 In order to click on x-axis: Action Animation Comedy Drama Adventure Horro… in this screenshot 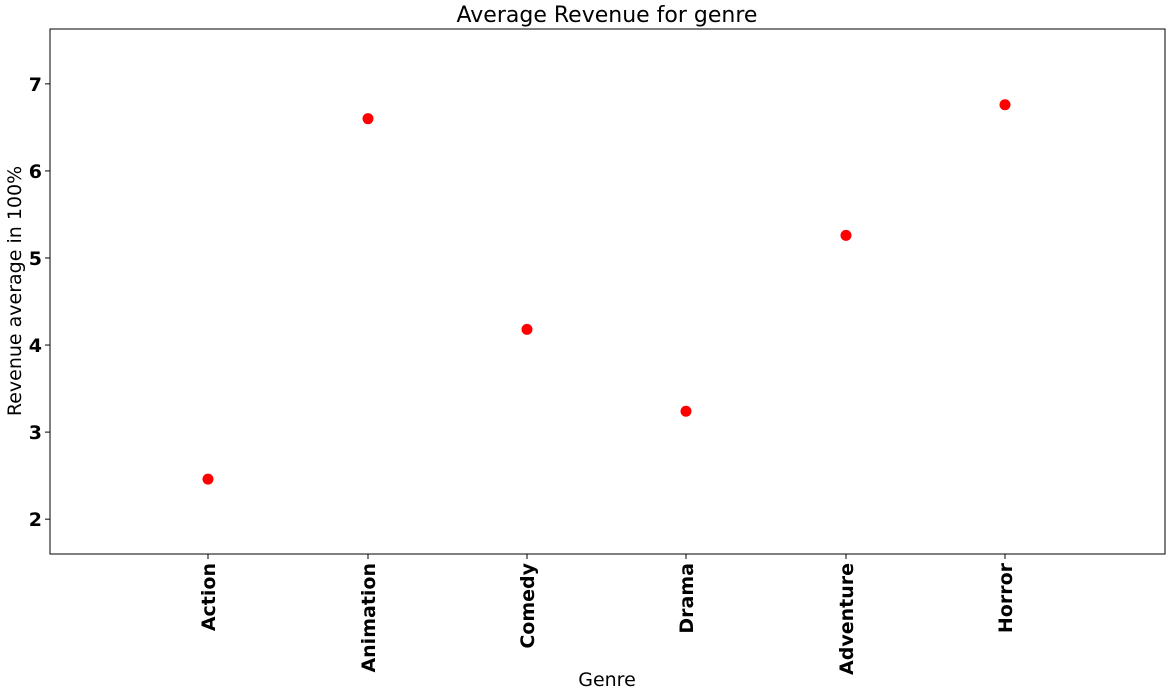, I will do `click(607, 614)`.